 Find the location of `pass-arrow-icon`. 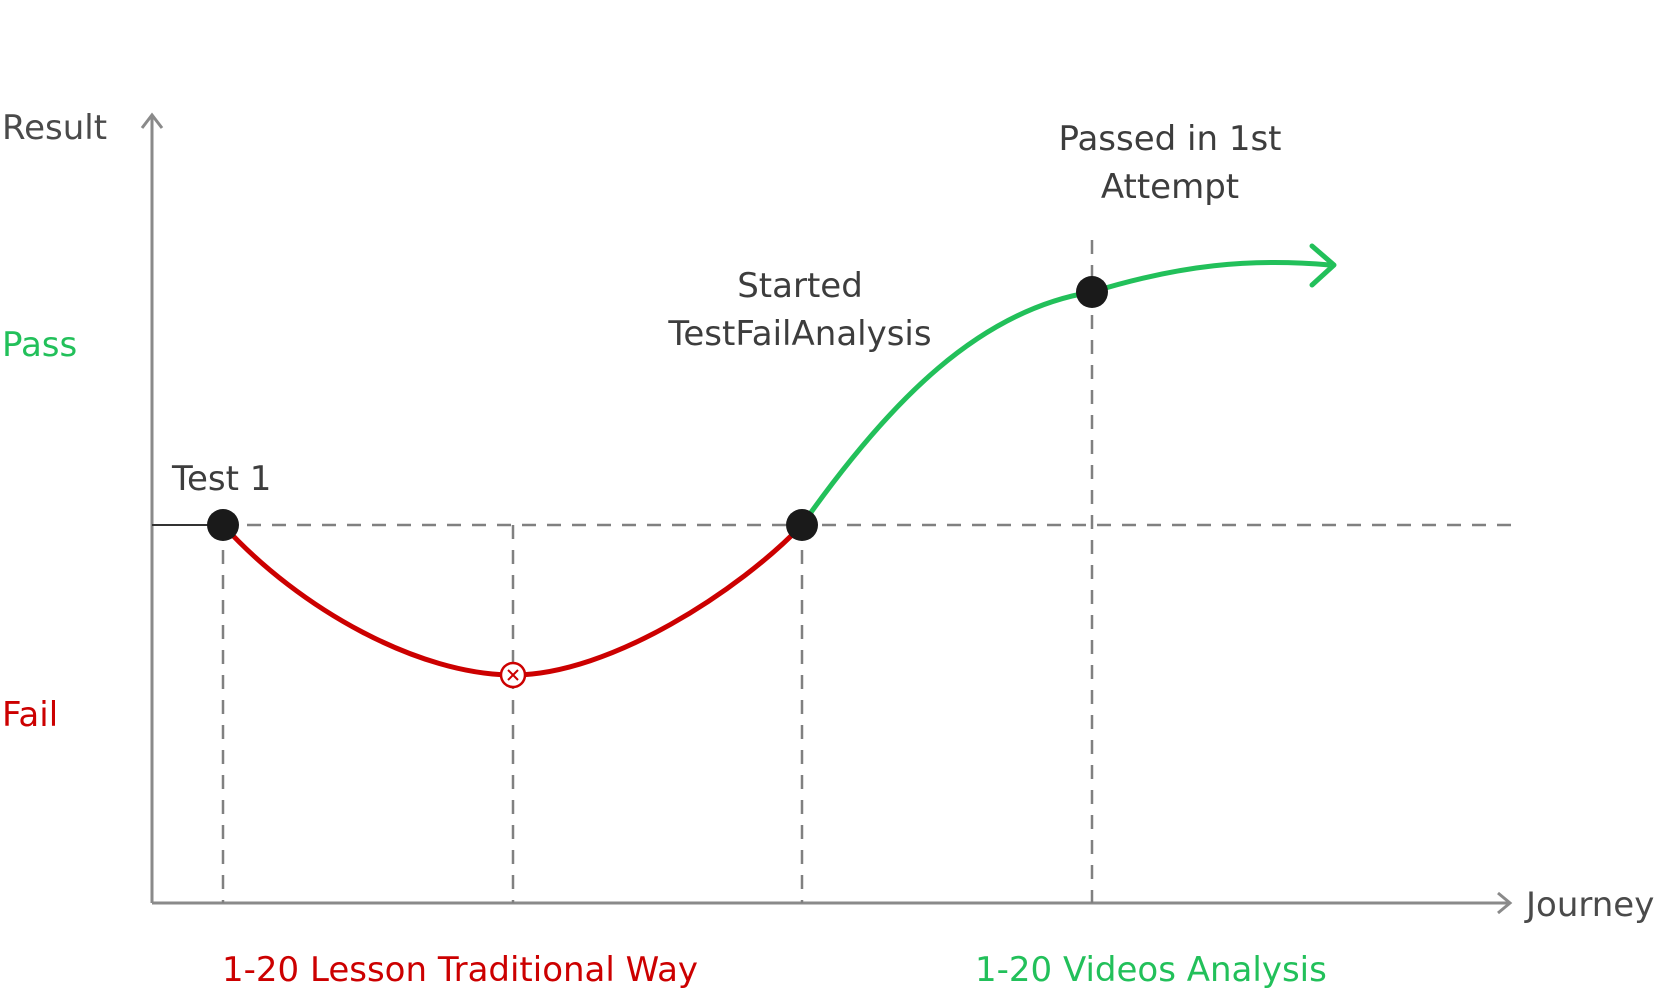

pass-arrow-icon is located at coordinates (1323, 265).